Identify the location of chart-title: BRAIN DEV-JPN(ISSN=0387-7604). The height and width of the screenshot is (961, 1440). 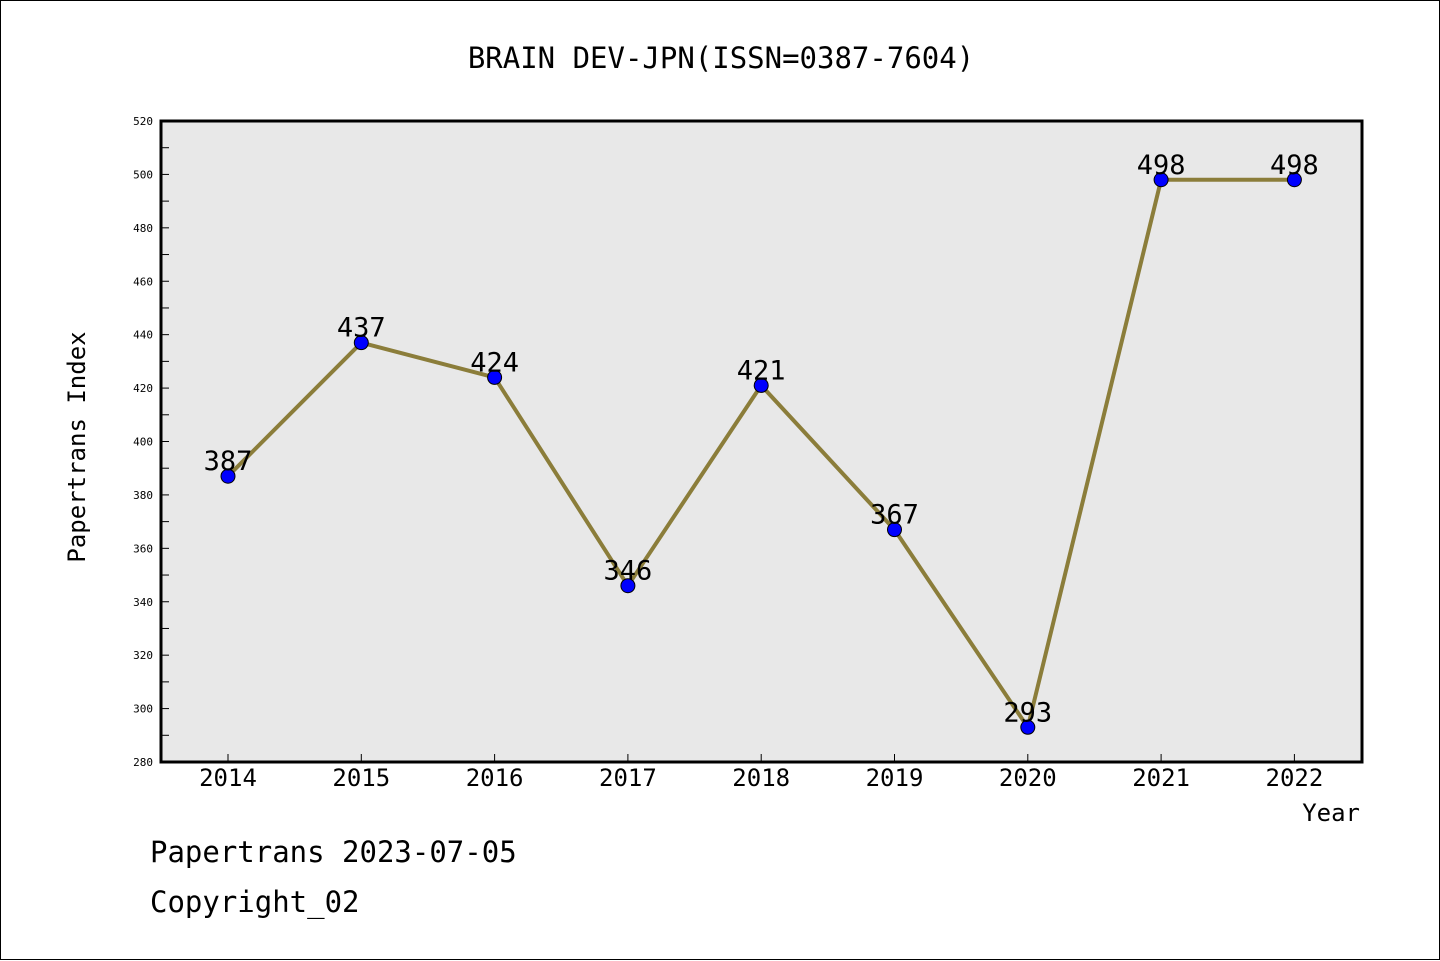
(721, 58).